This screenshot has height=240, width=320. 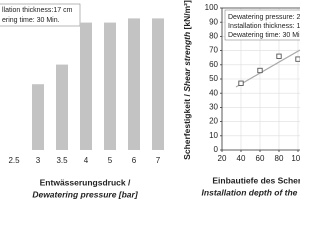 What do you see at coordinates (85, 182) in the screenshot?
I see `x-axis-label: Entwässerungsdruck /` at bounding box center [85, 182].